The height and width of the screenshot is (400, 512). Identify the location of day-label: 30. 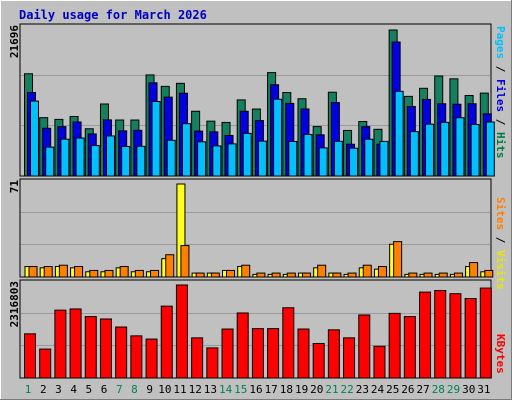
(468, 389).